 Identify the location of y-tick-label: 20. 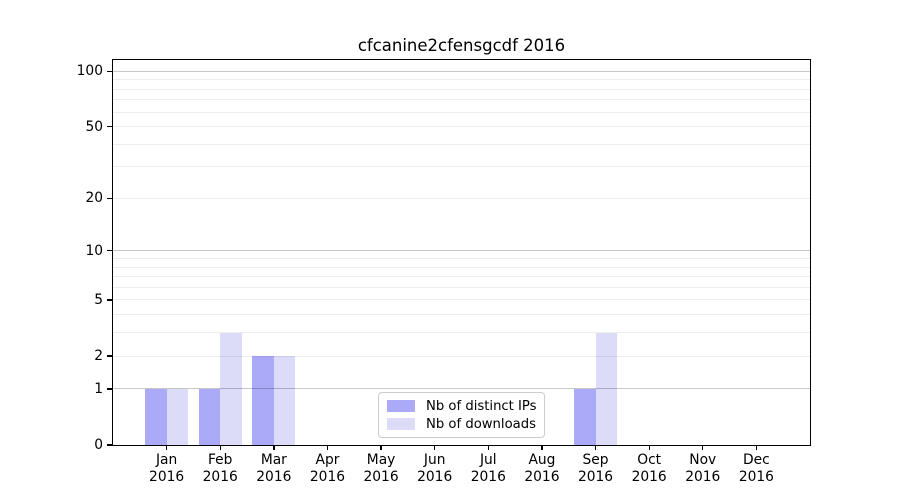
(94, 198).